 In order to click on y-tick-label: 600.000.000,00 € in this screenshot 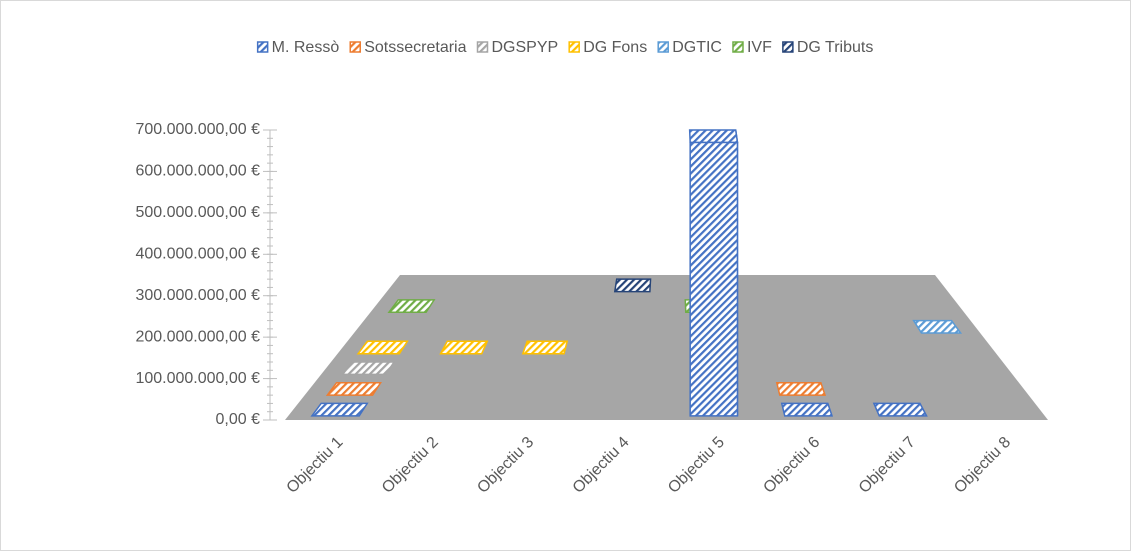, I will do `click(197, 171)`.